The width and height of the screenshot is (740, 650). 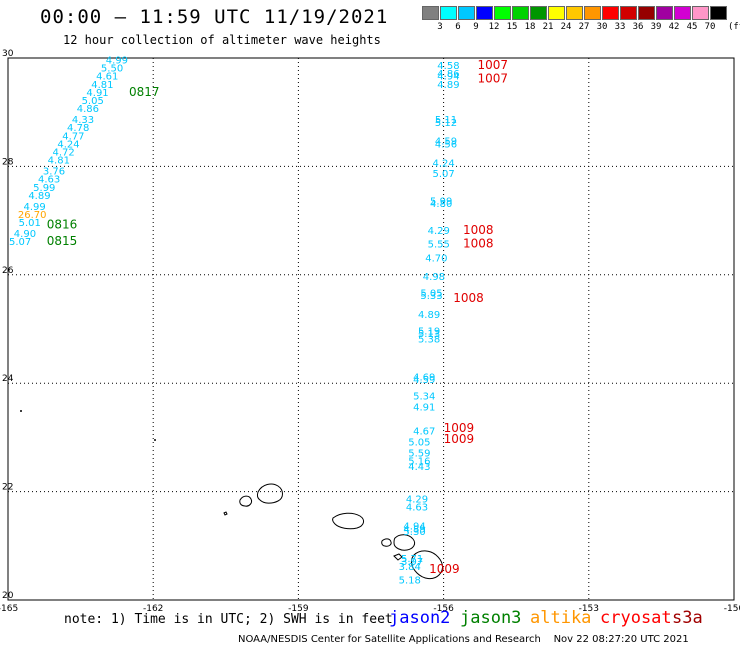 What do you see at coordinates (424, 432) in the screenshot?
I see `wave-height-value: 4.67` at bounding box center [424, 432].